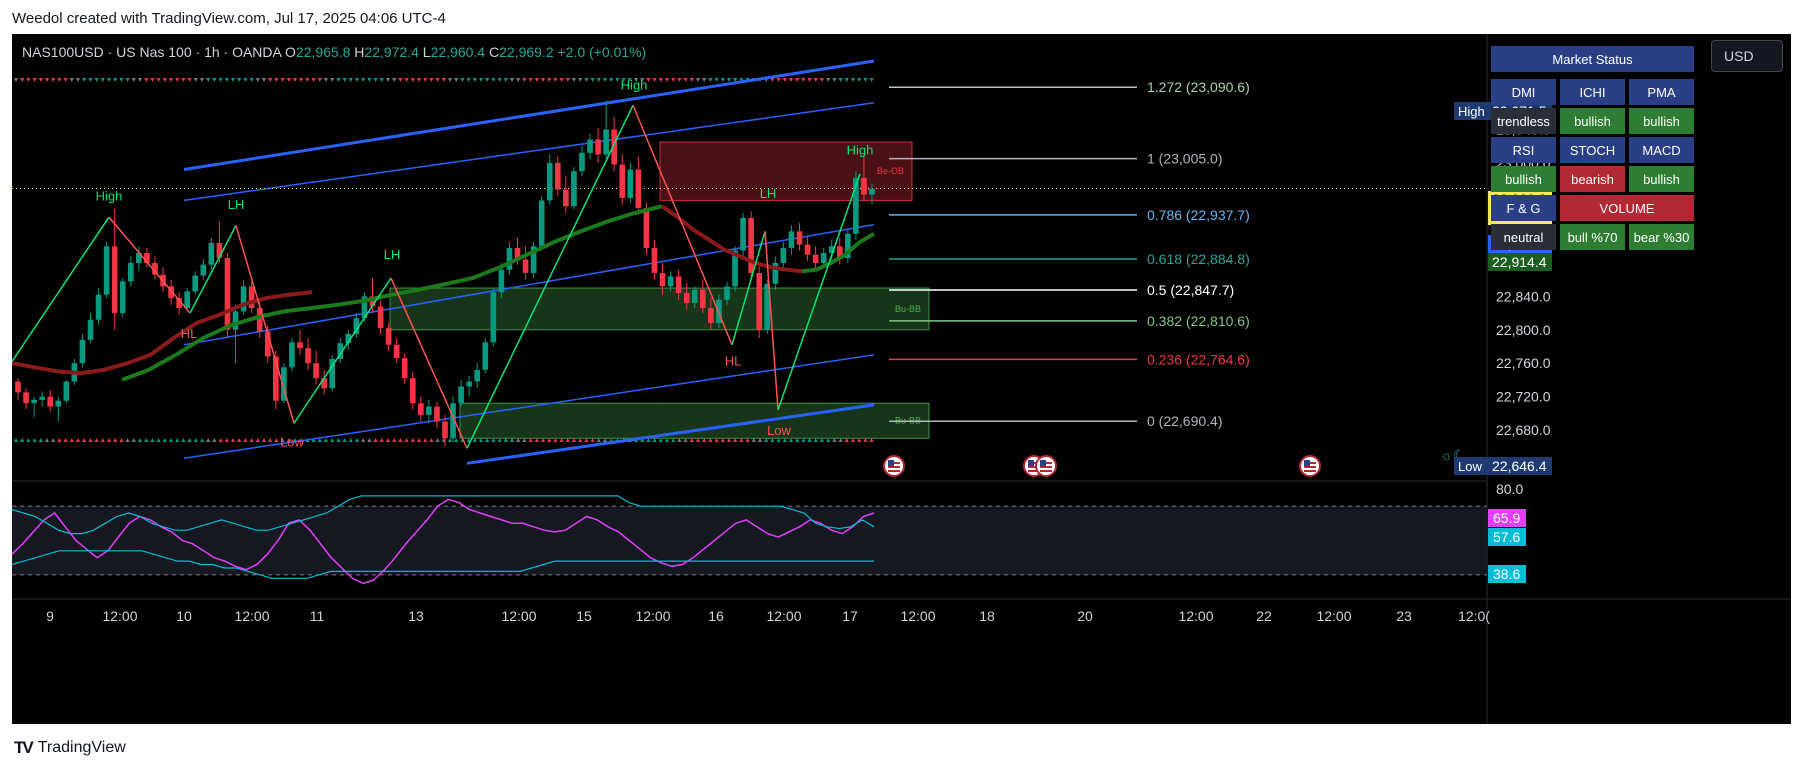  Describe the element at coordinates (670, 434) in the screenshot. I see `channel-lower-bold` at that location.